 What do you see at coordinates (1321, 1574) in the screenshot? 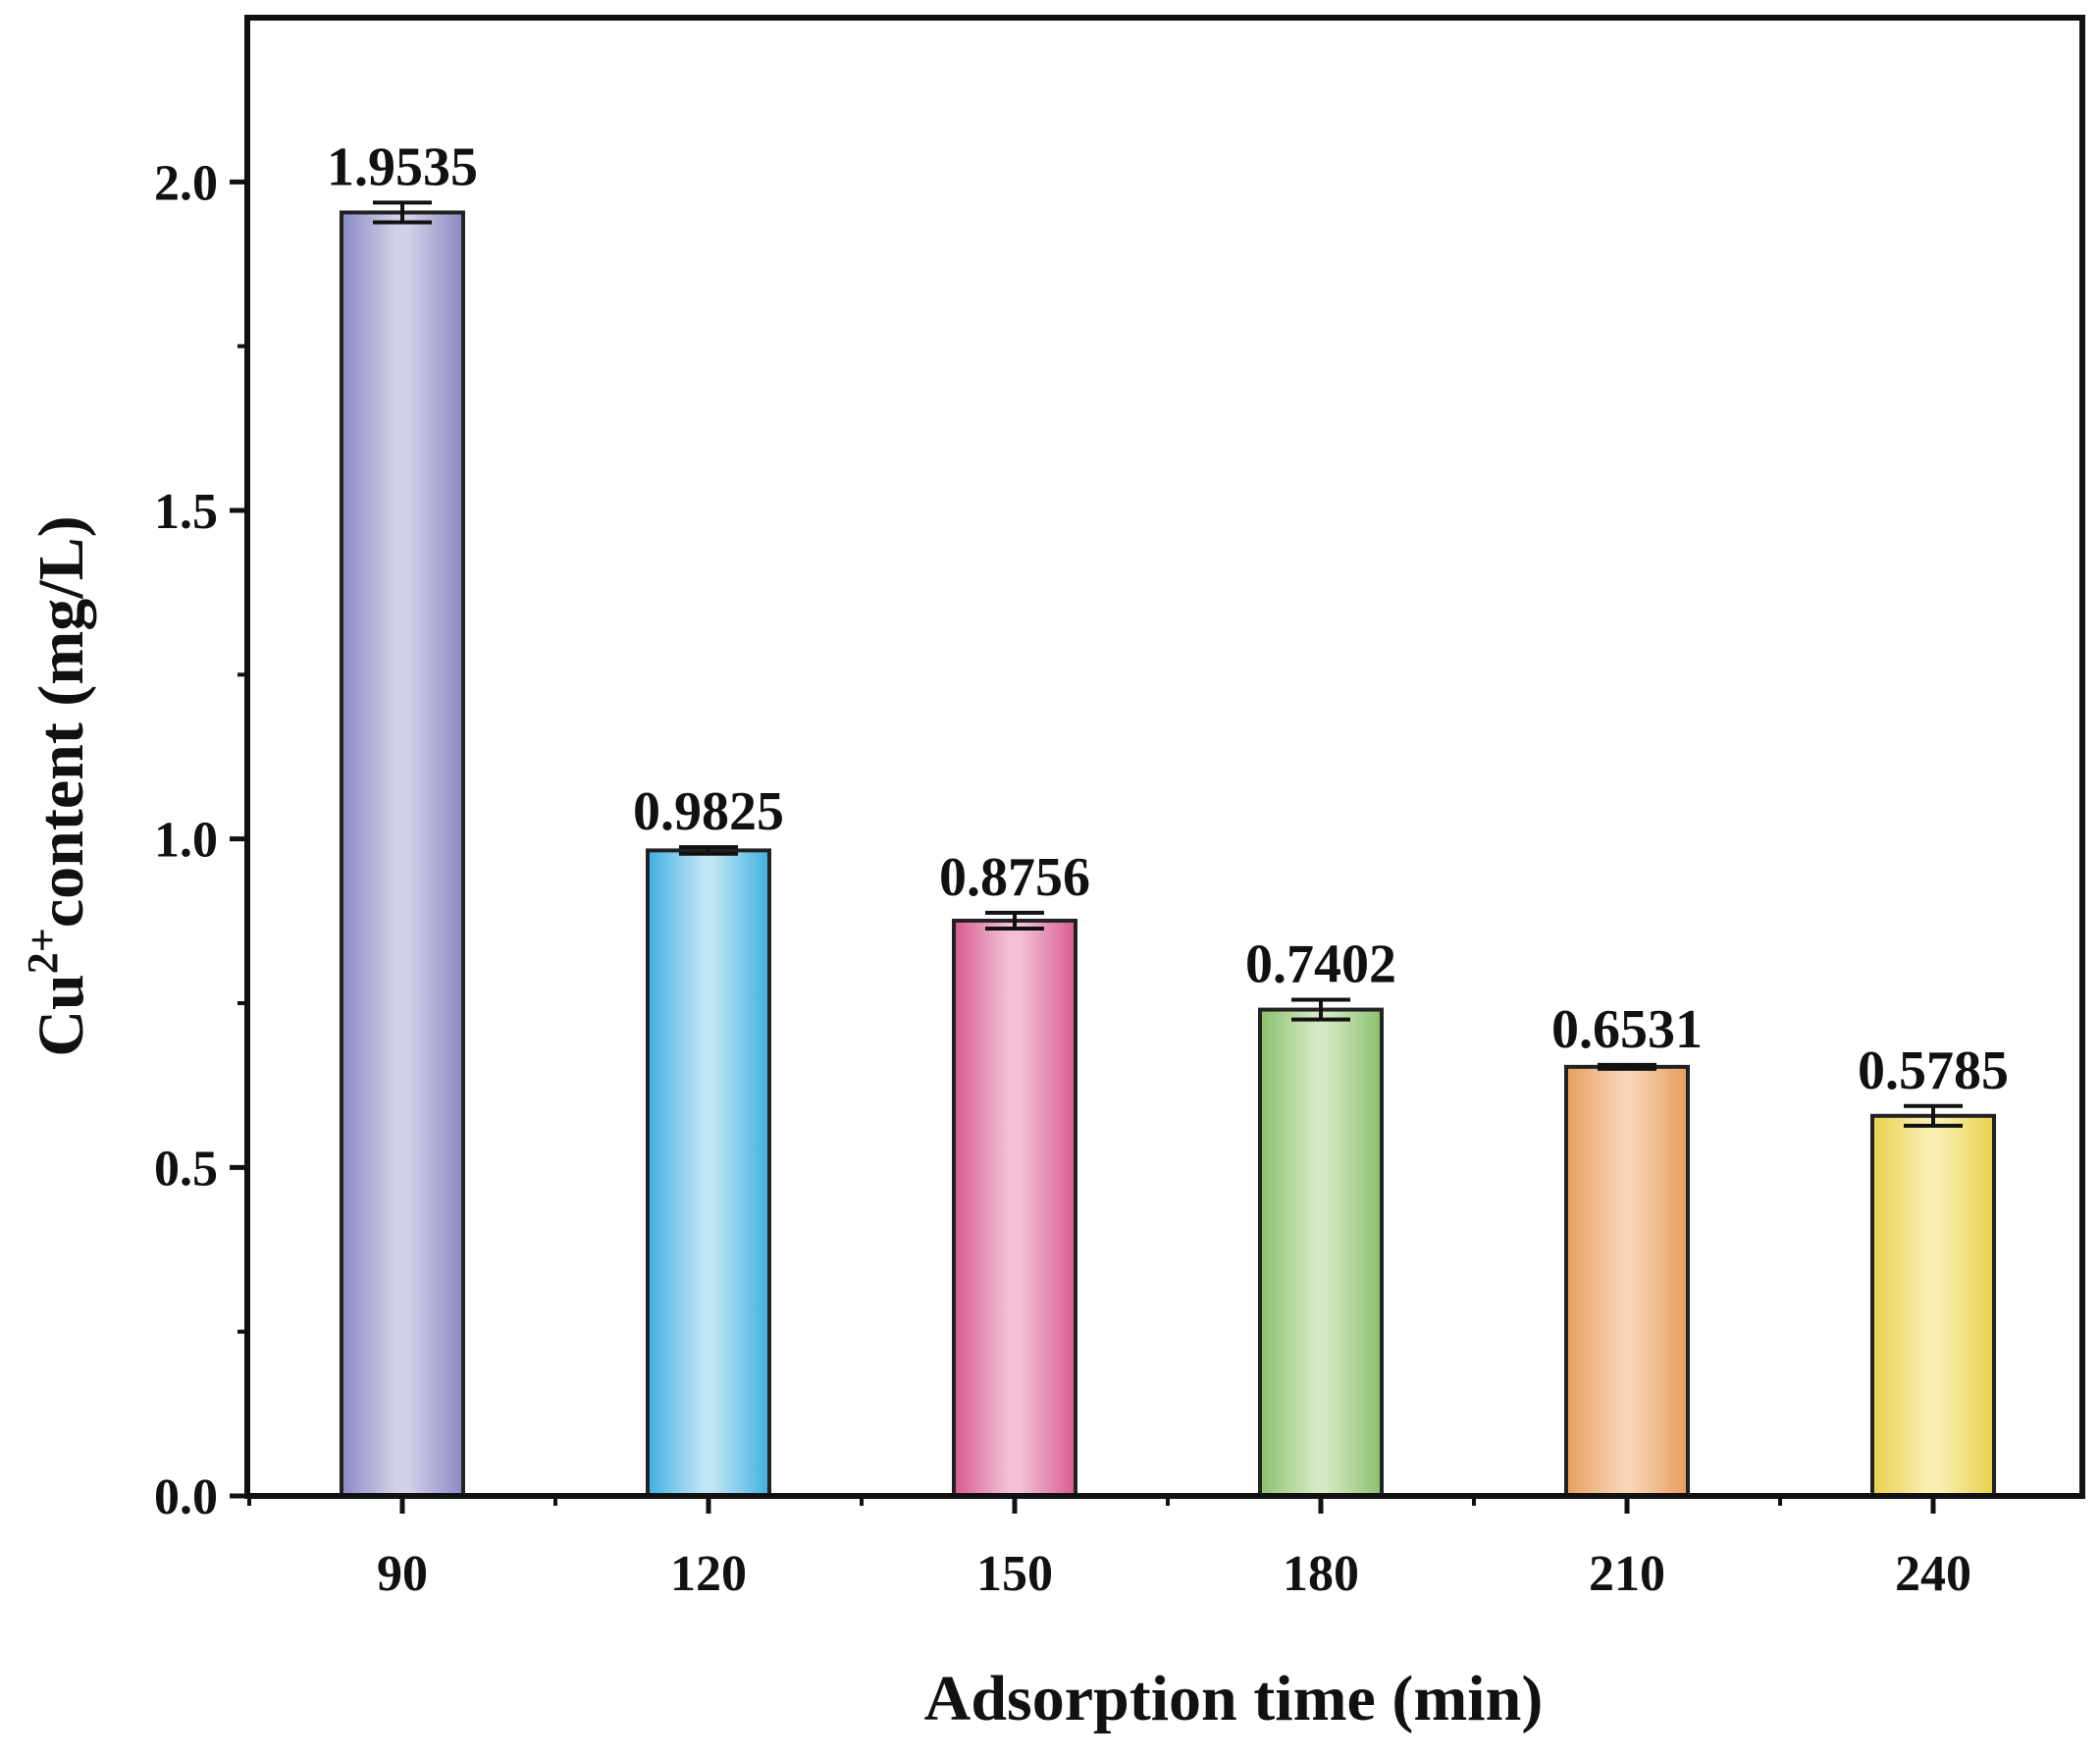
I see `x-tick-label-180: 180` at bounding box center [1321, 1574].